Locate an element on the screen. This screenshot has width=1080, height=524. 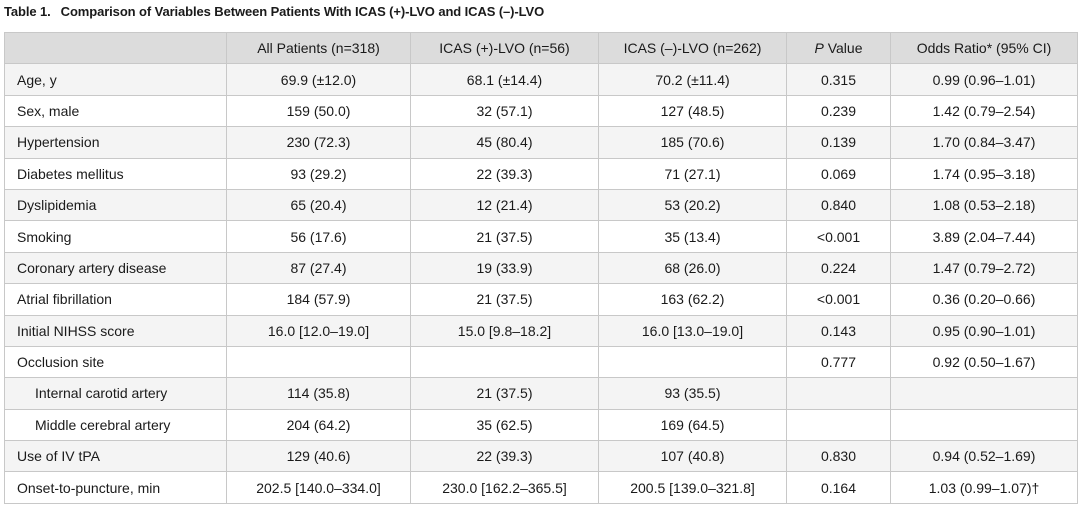
p-value-cell: 0.143 is located at coordinates (838, 330).